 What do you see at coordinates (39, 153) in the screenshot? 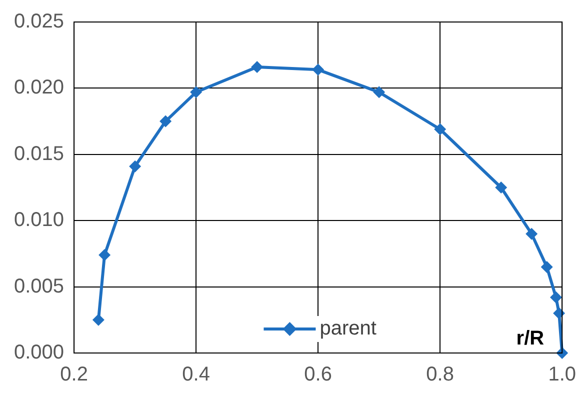
I see `y-tick-label: 0.015` at bounding box center [39, 153].